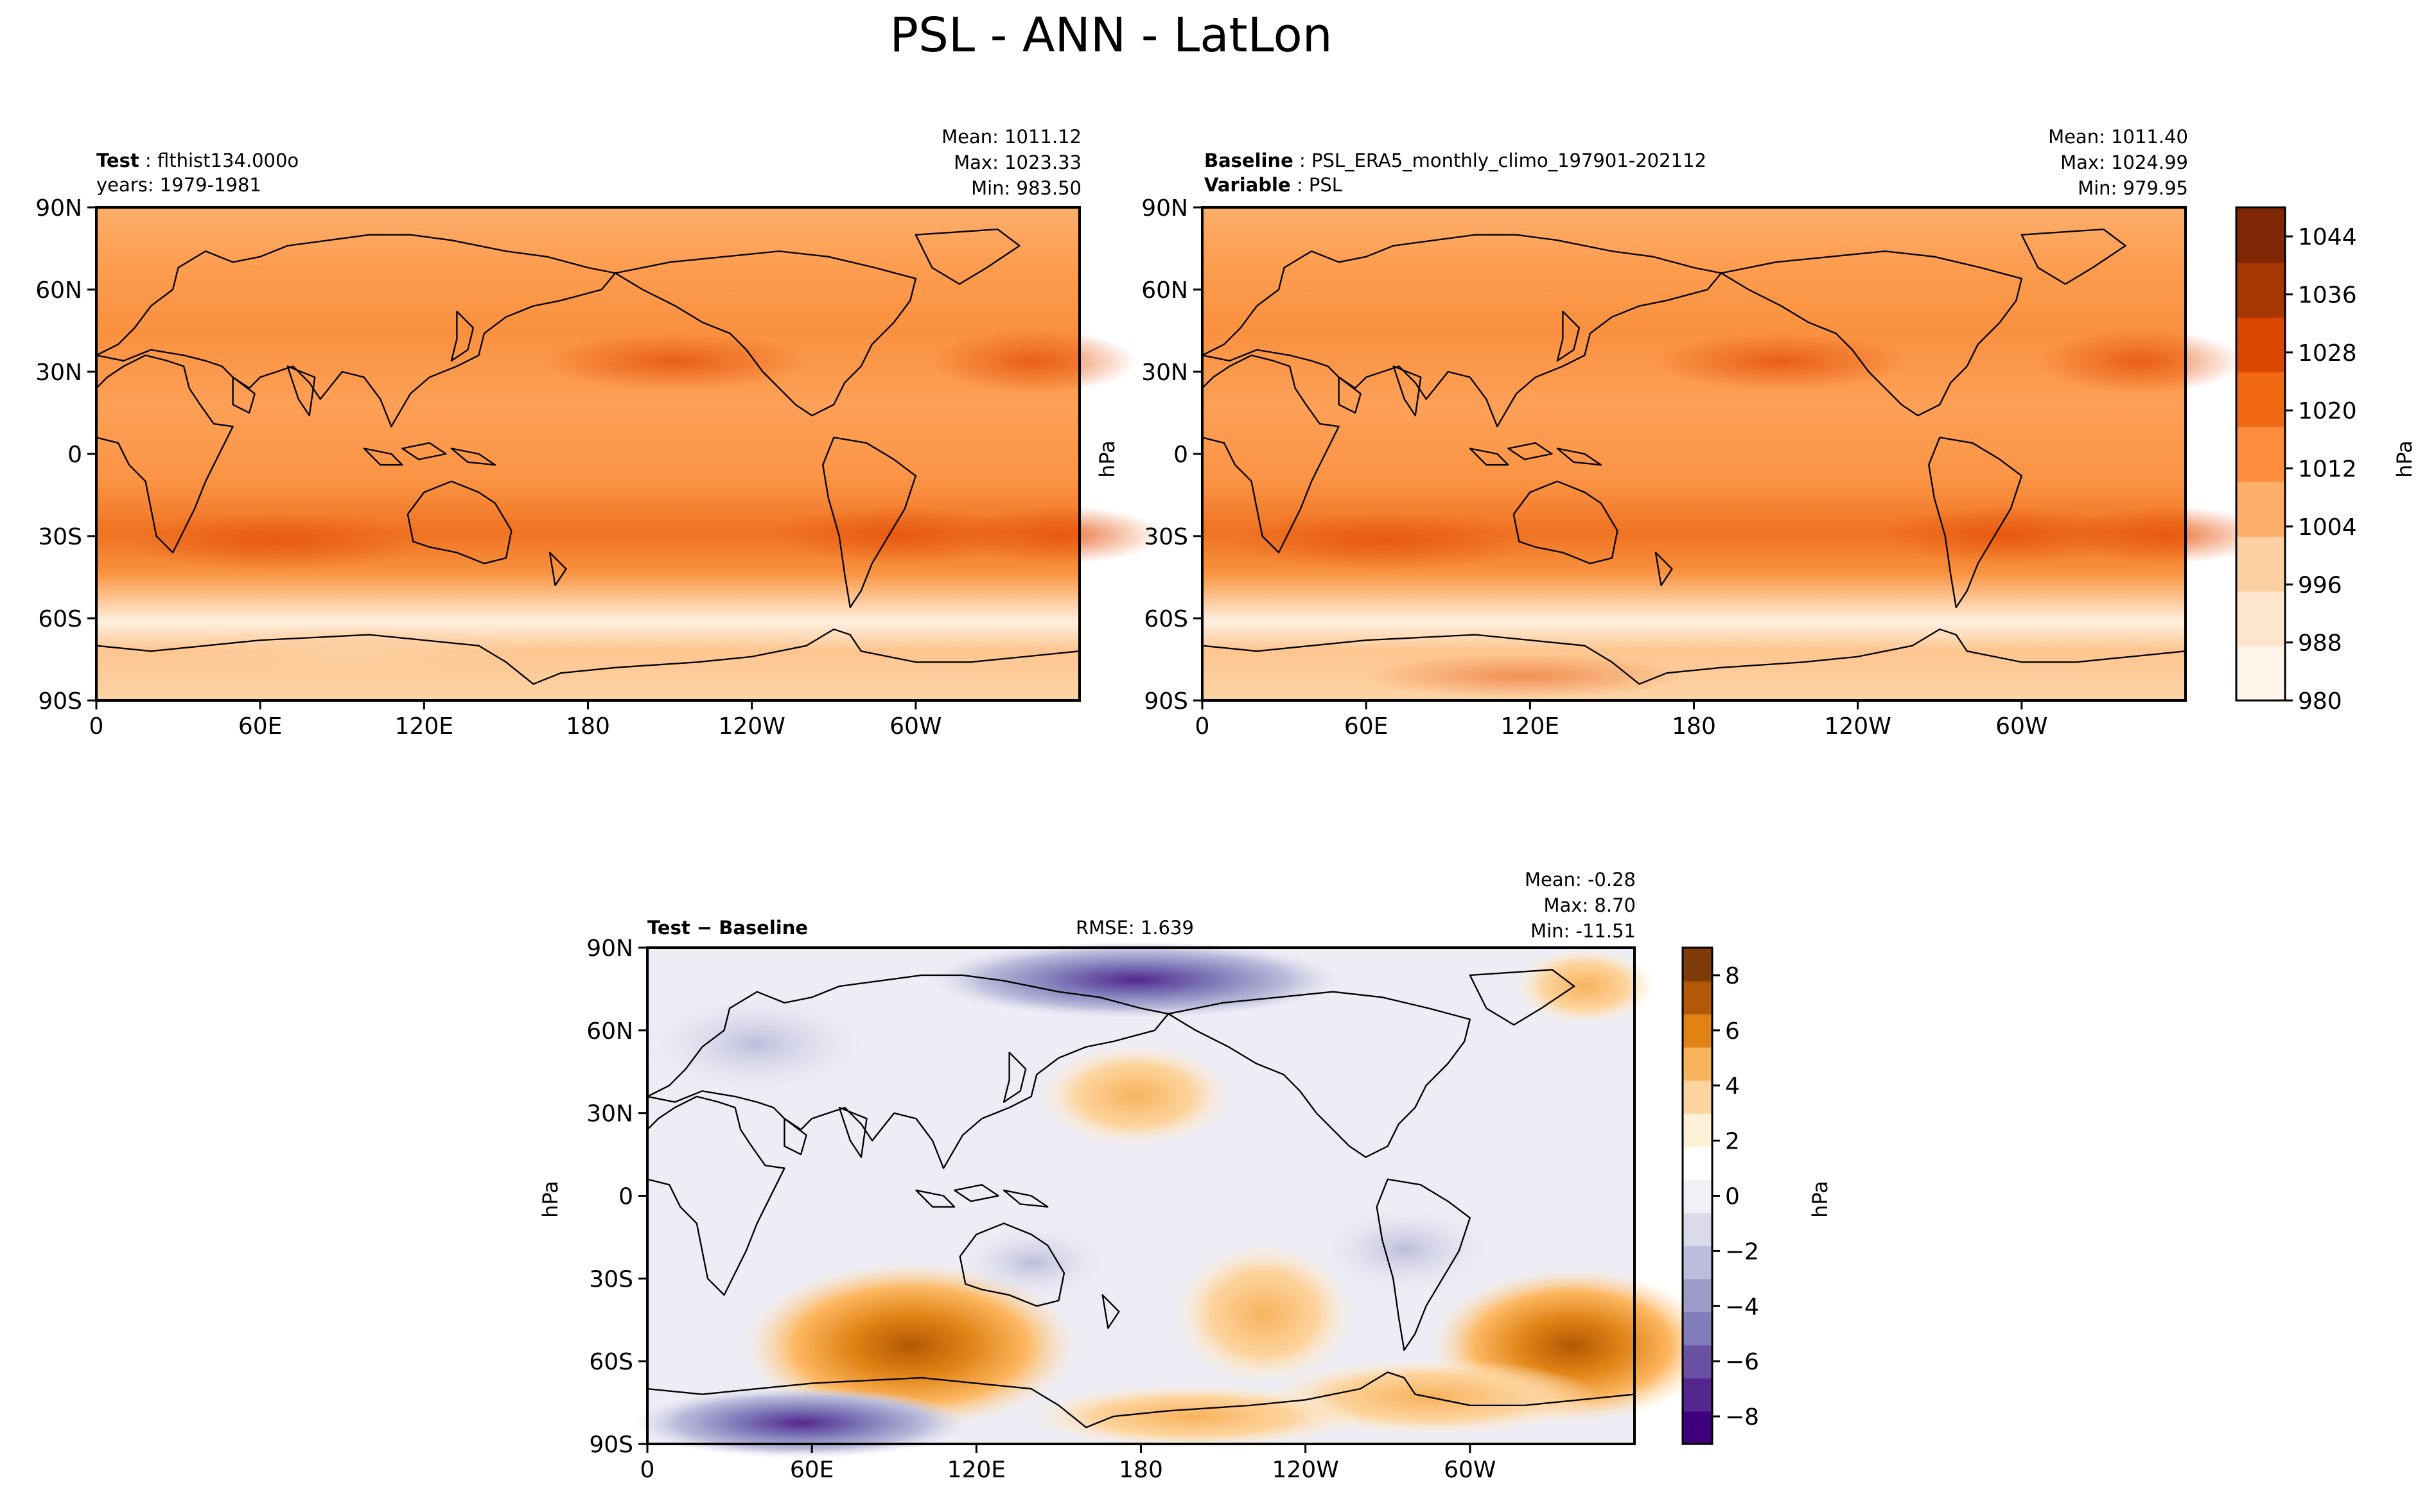  Describe the element at coordinates (611, 1445) in the screenshot. I see `diff-ytick-label-6: 90S` at that location.